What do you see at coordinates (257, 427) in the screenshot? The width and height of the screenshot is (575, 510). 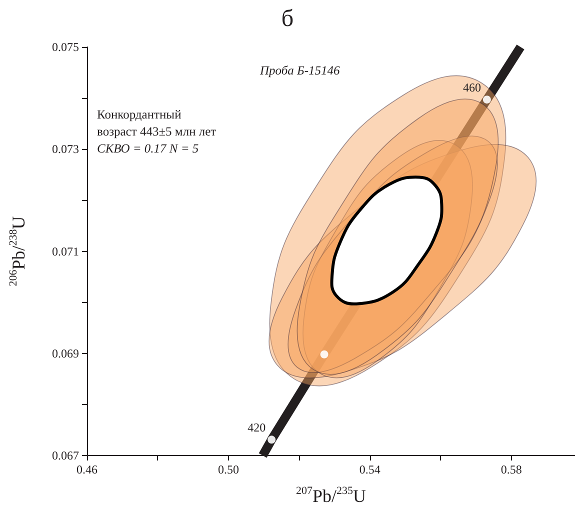 I see `annotation: 420` at bounding box center [257, 427].